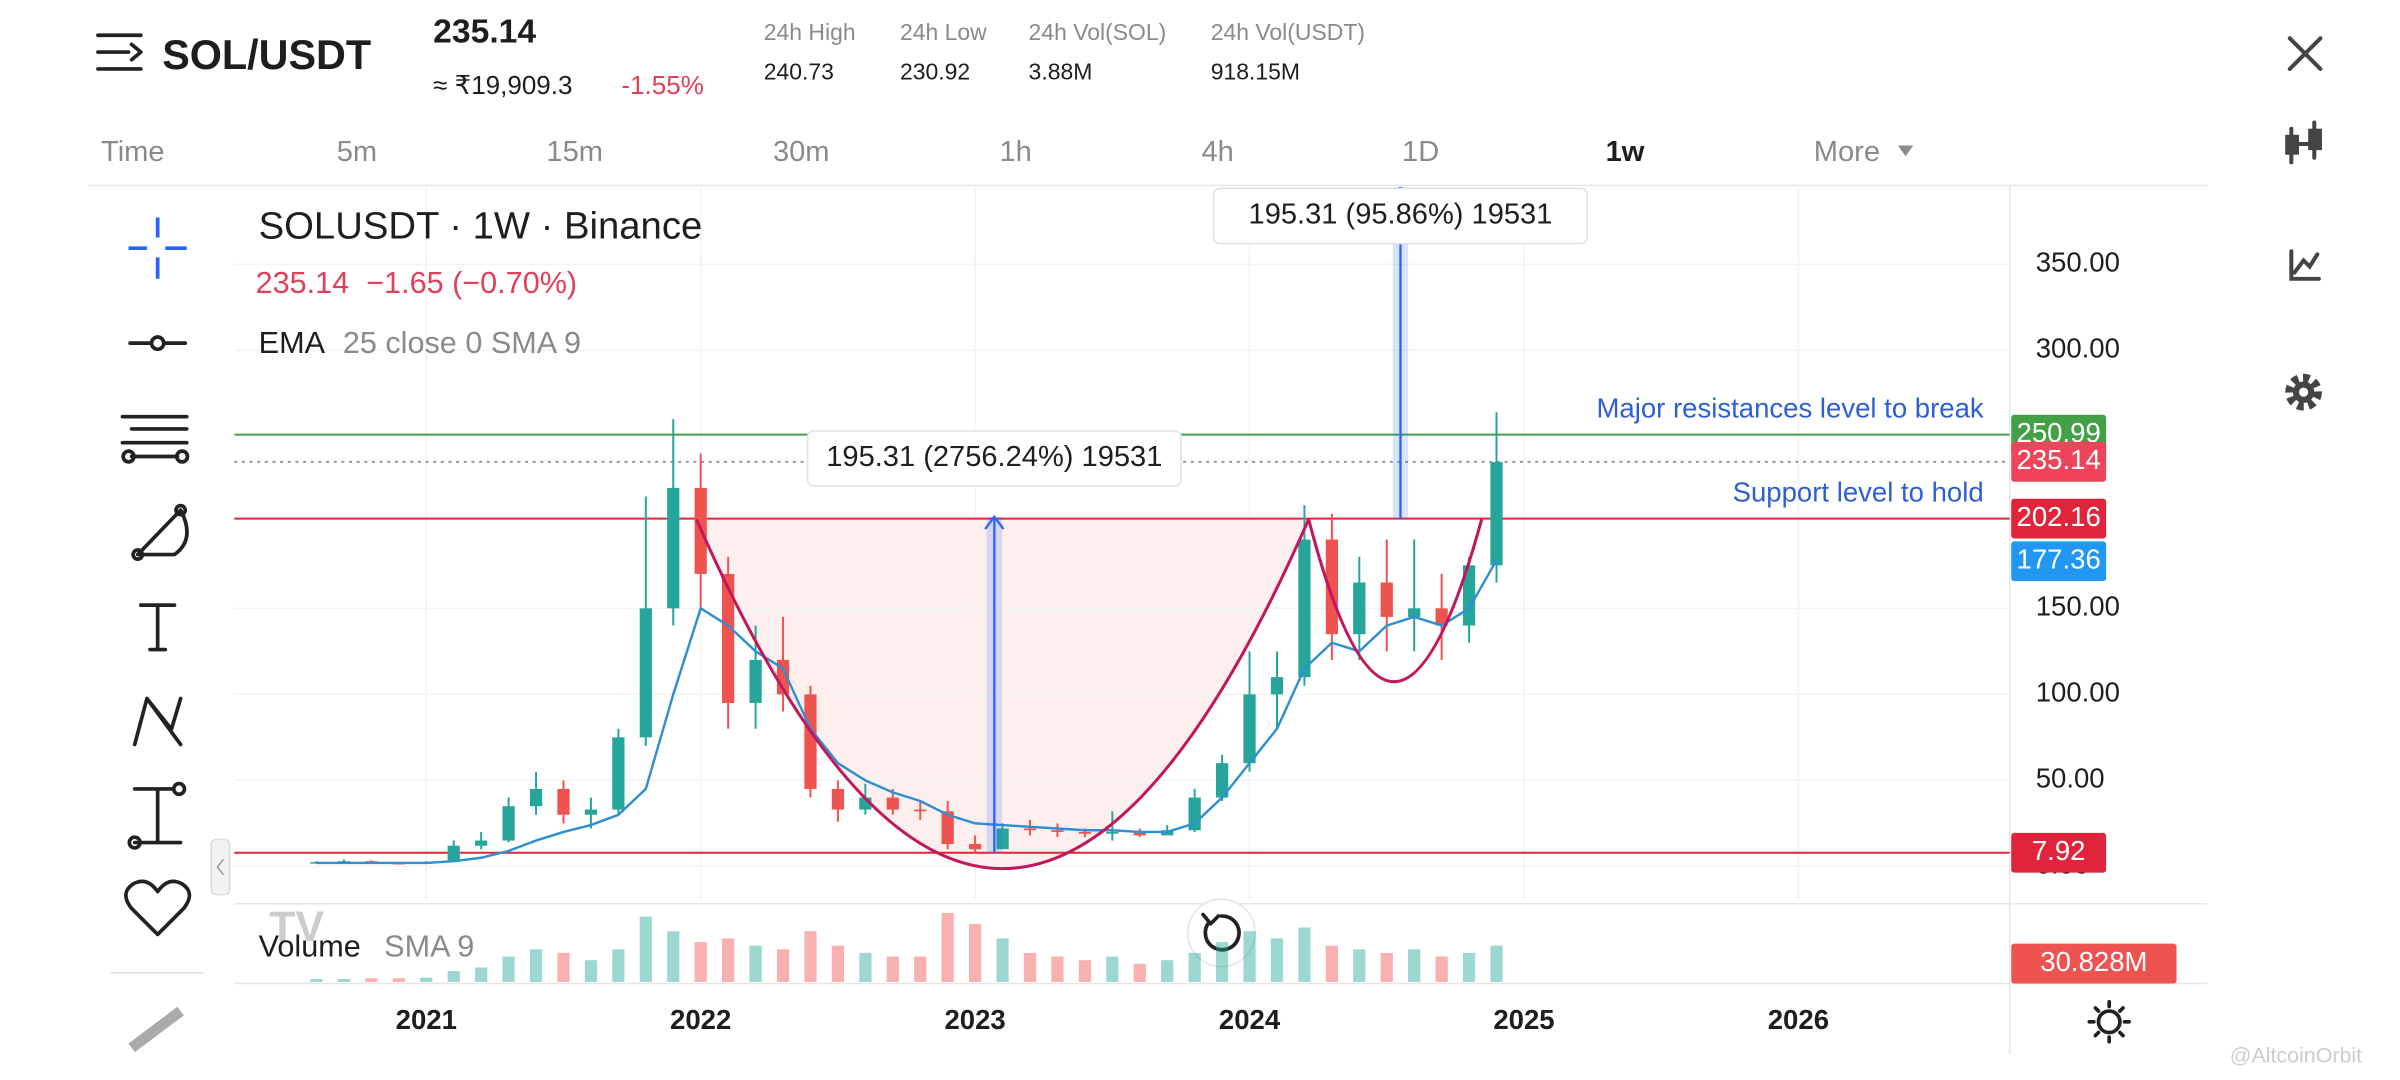  Describe the element at coordinates (357, 152) in the screenshot. I see `timeframe: 5m` at that location.